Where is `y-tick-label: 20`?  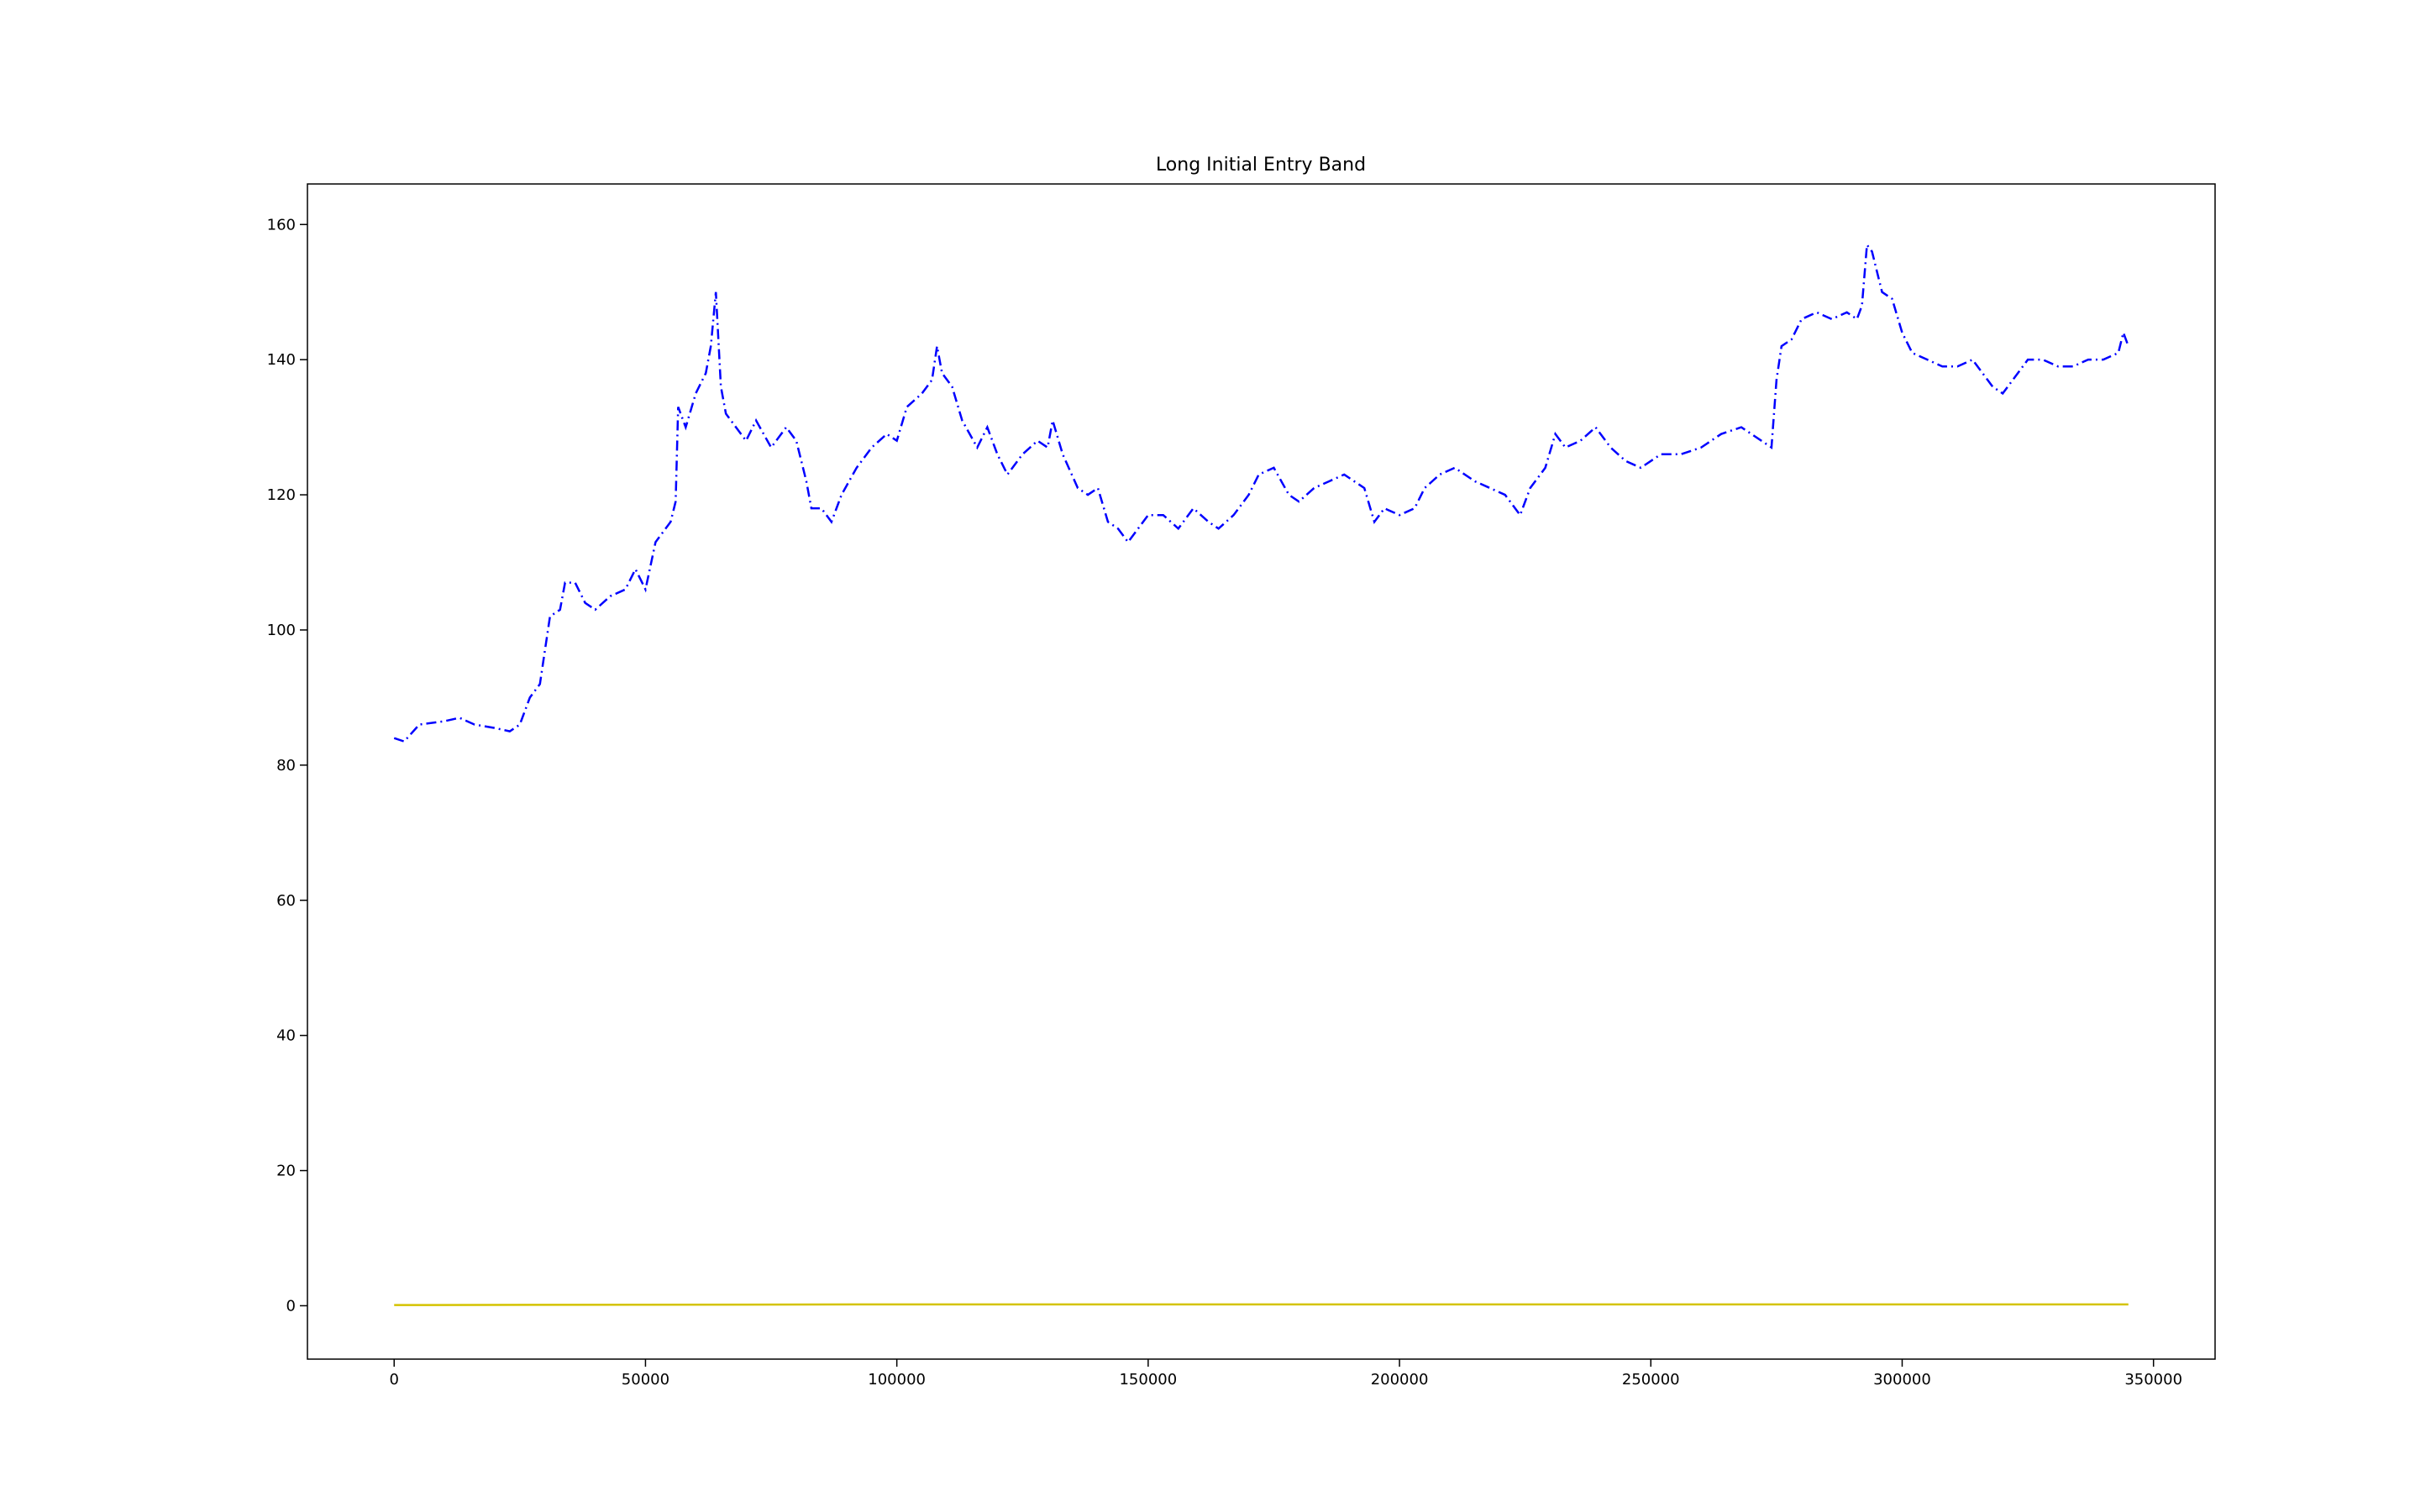 y-tick-label: 20 is located at coordinates (286, 1171).